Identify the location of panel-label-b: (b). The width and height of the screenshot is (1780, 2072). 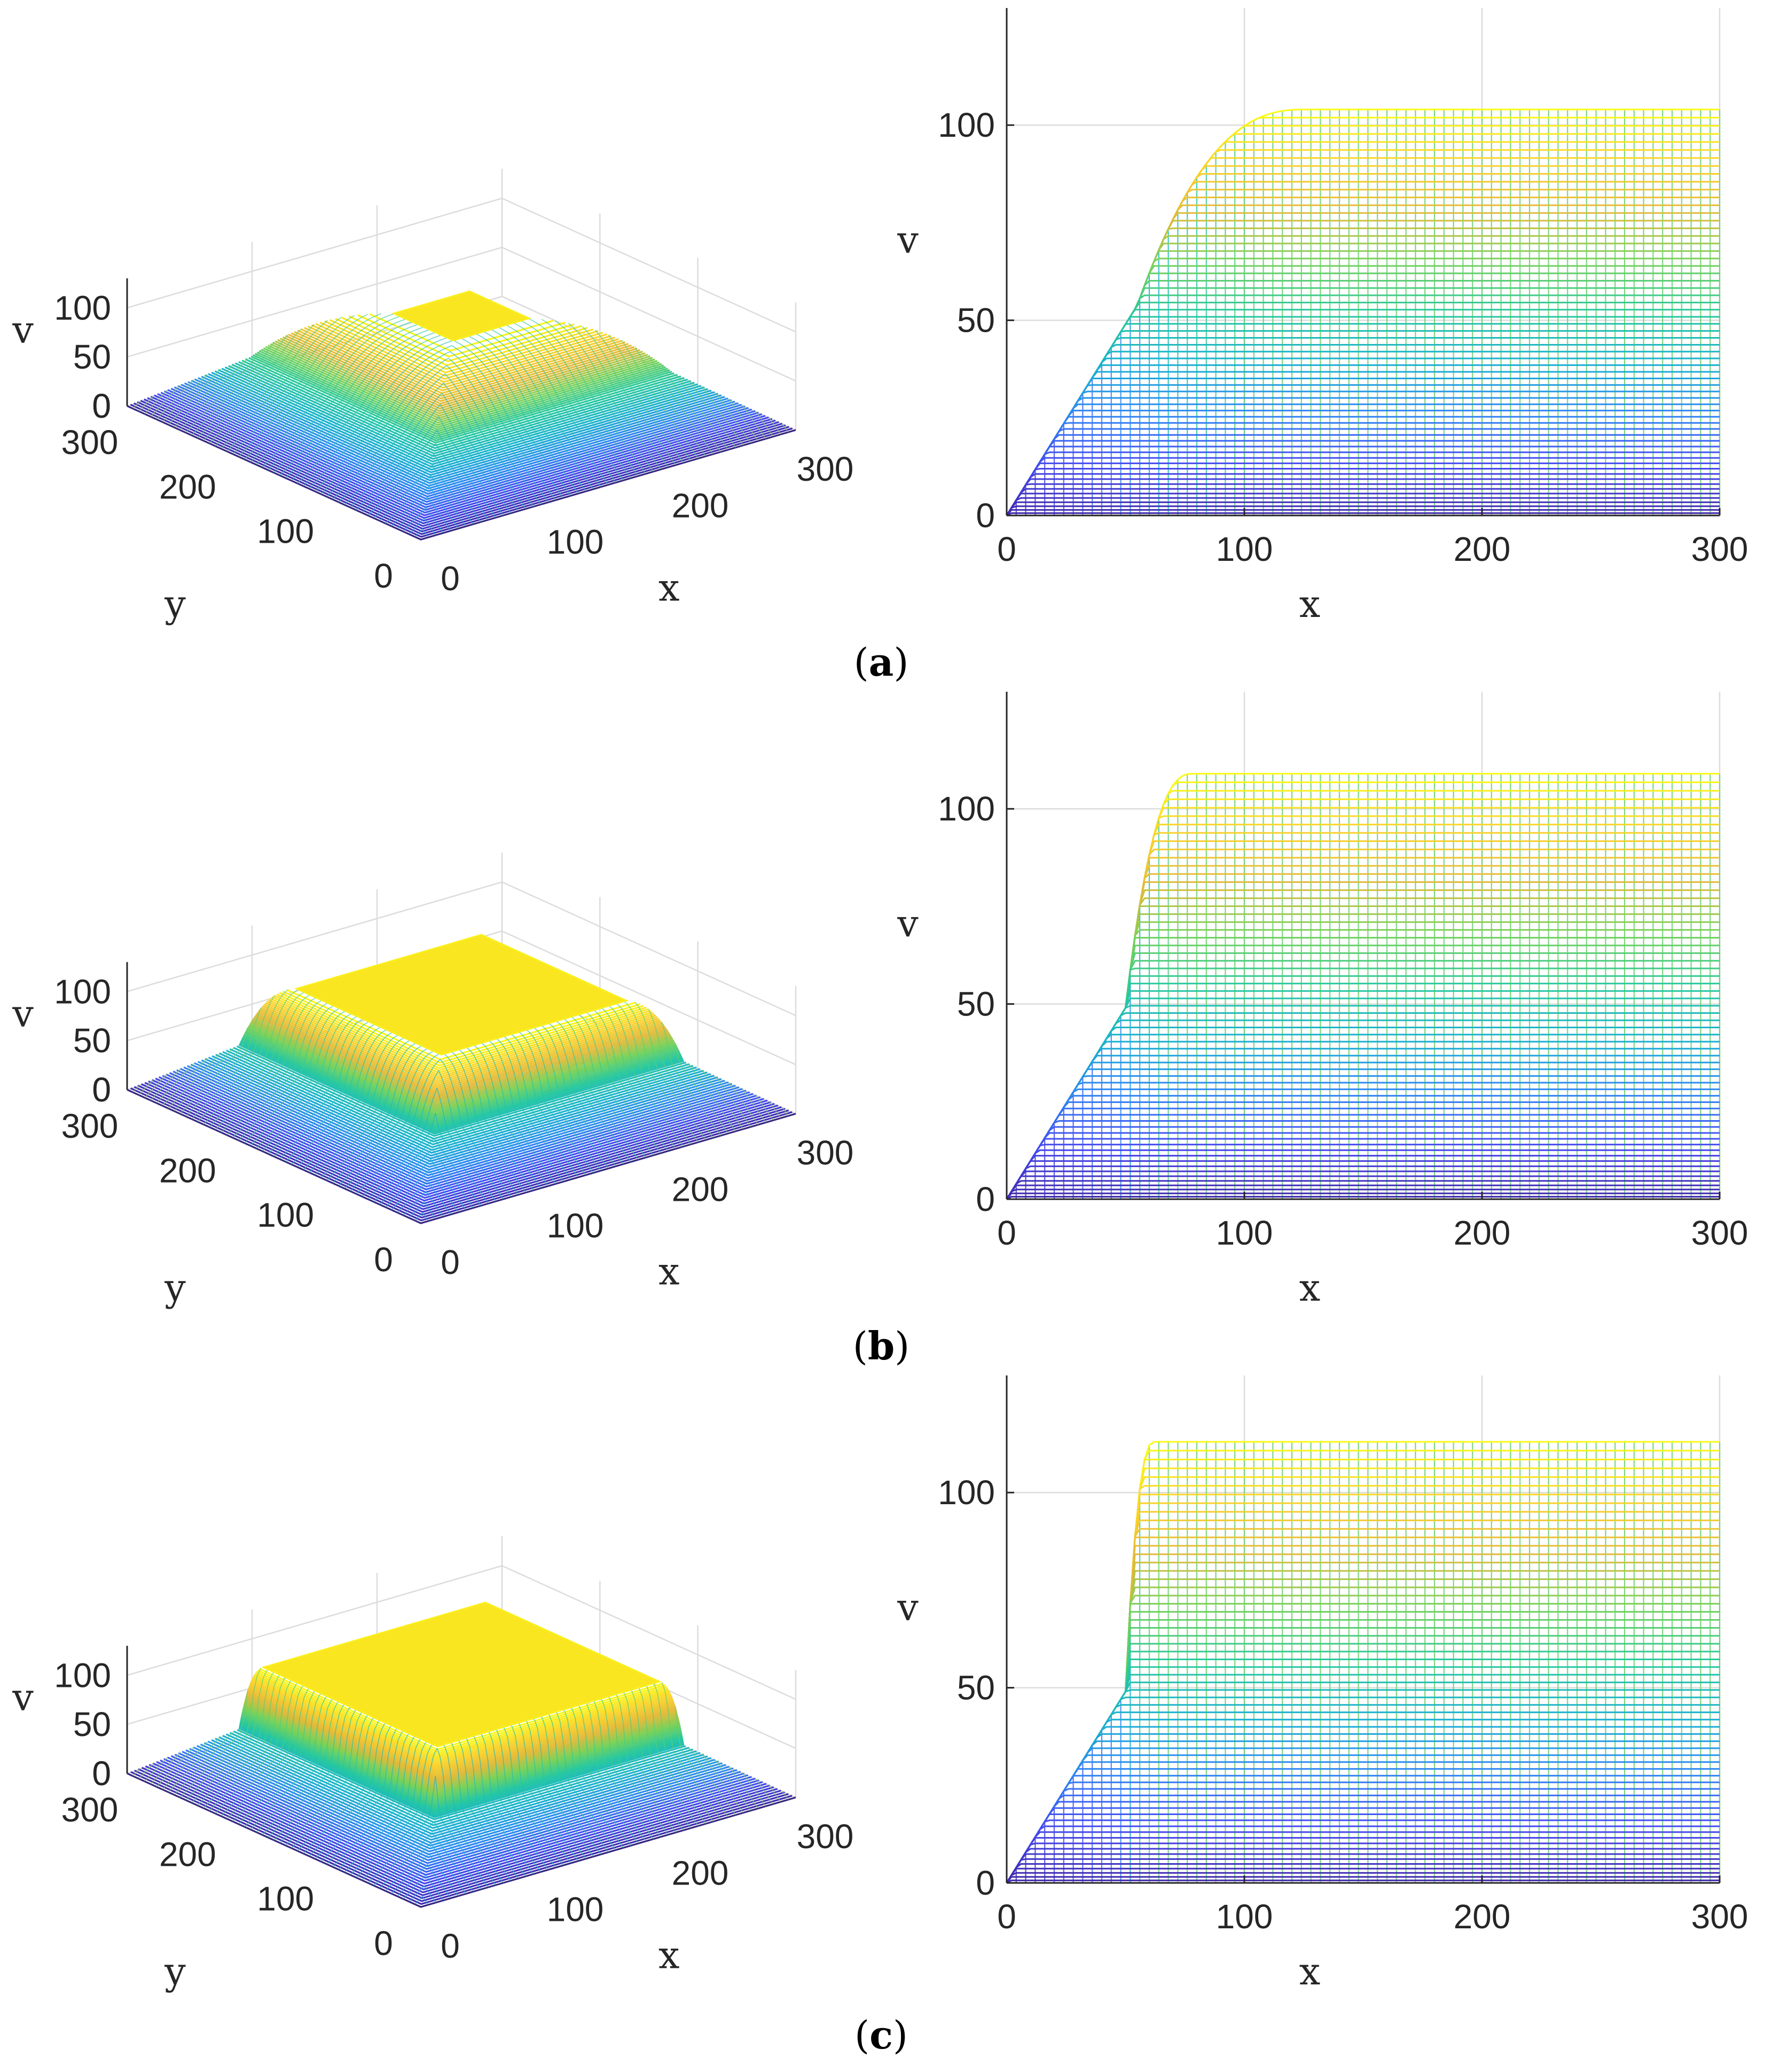
(881, 1346).